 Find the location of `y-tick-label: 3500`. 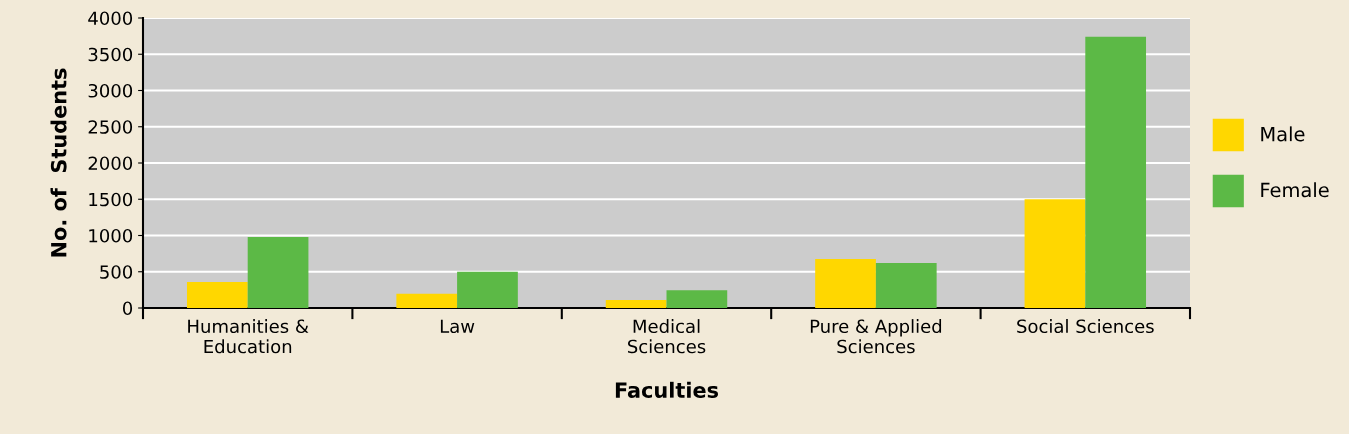

y-tick-label: 3500 is located at coordinates (110, 54).